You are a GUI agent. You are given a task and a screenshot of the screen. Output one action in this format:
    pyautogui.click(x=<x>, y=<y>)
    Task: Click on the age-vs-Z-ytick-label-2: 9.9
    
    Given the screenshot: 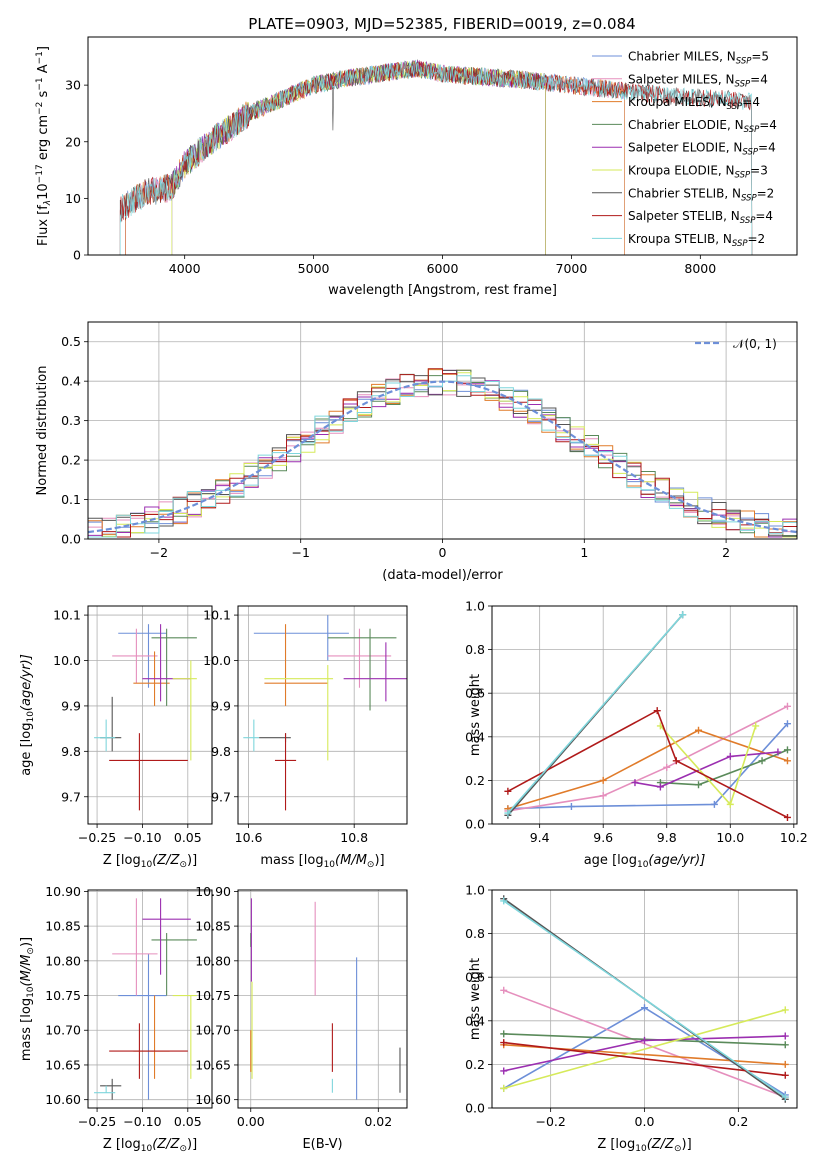 What is the action you would take?
    pyautogui.click(x=71, y=705)
    